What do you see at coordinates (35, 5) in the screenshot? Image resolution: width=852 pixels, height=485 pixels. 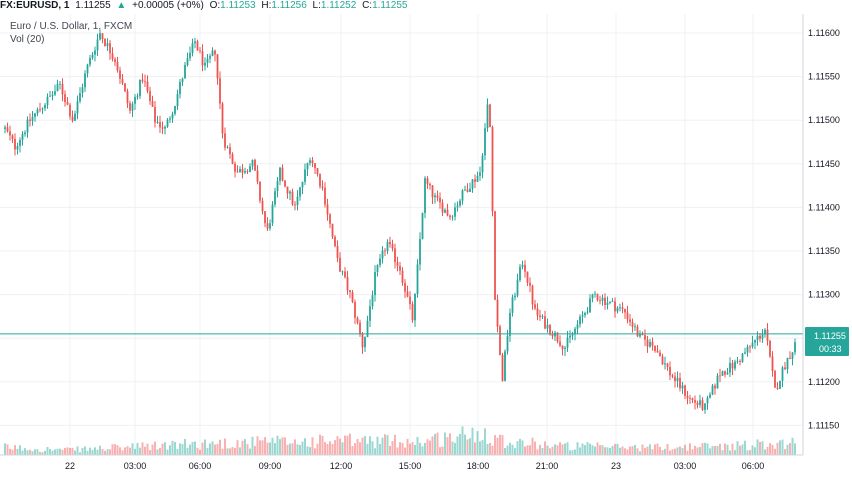 I see `symbol-label: FX:EURUSD, 1` at bounding box center [35, 5].